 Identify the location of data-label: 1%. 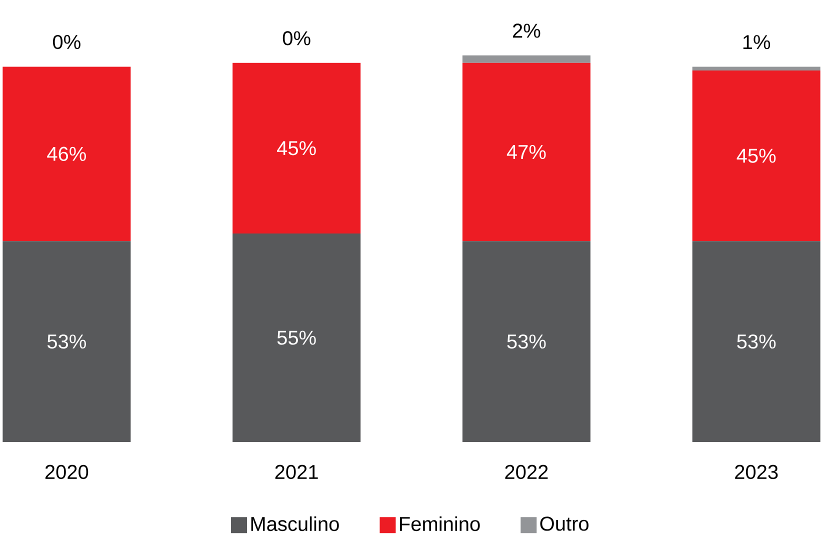
(756, 42).